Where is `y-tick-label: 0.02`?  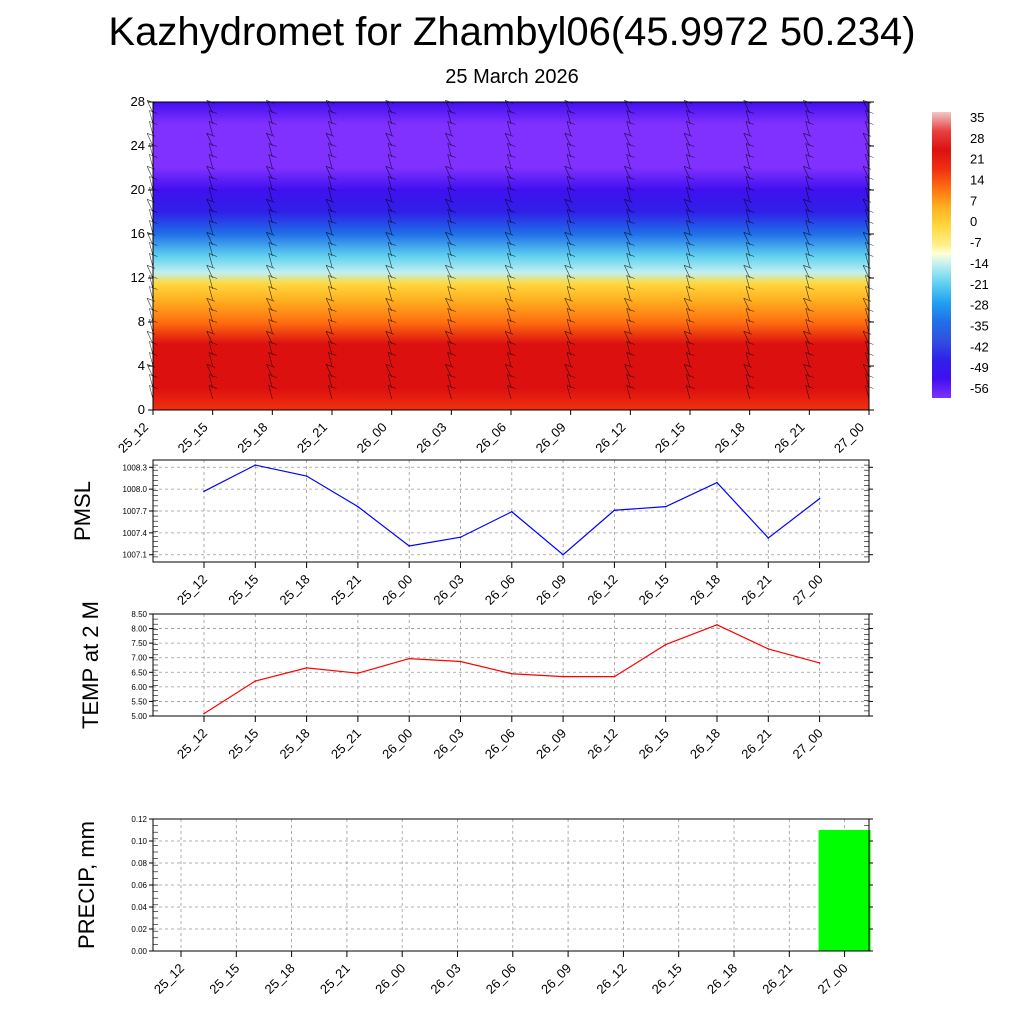 y-tick-label: 0.02 is located at coordinates (139, 929).